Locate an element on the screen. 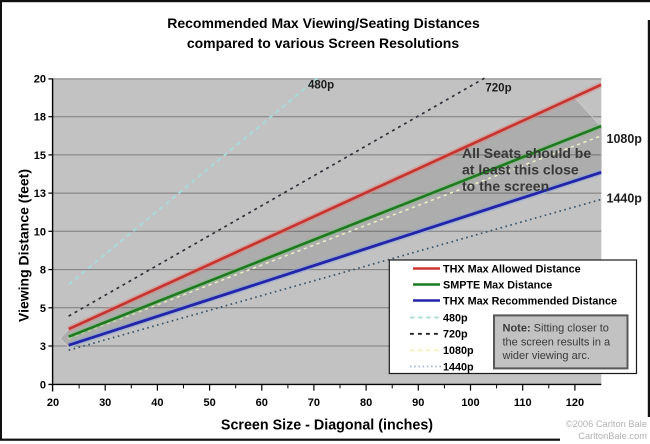 The width and height of the screenshot is (650, 444). svg-text: 5 is located at coordinates (43, 309).